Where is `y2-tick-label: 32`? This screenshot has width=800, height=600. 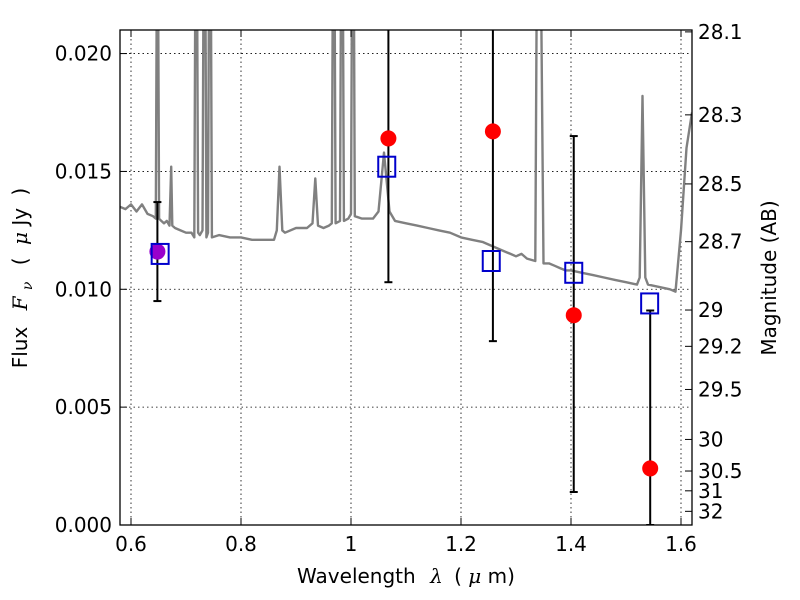
y2-tick-label: 32 is located at coordinates (710, 511).